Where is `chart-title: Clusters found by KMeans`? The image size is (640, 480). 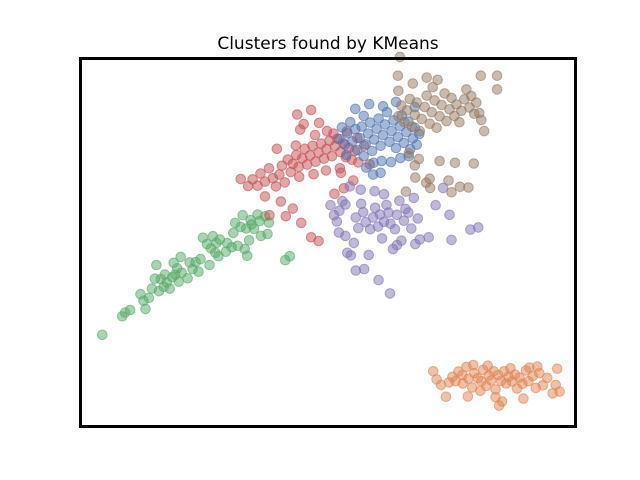
chart-title: Clusters found by KMeans is located at coordinates (327, 44).